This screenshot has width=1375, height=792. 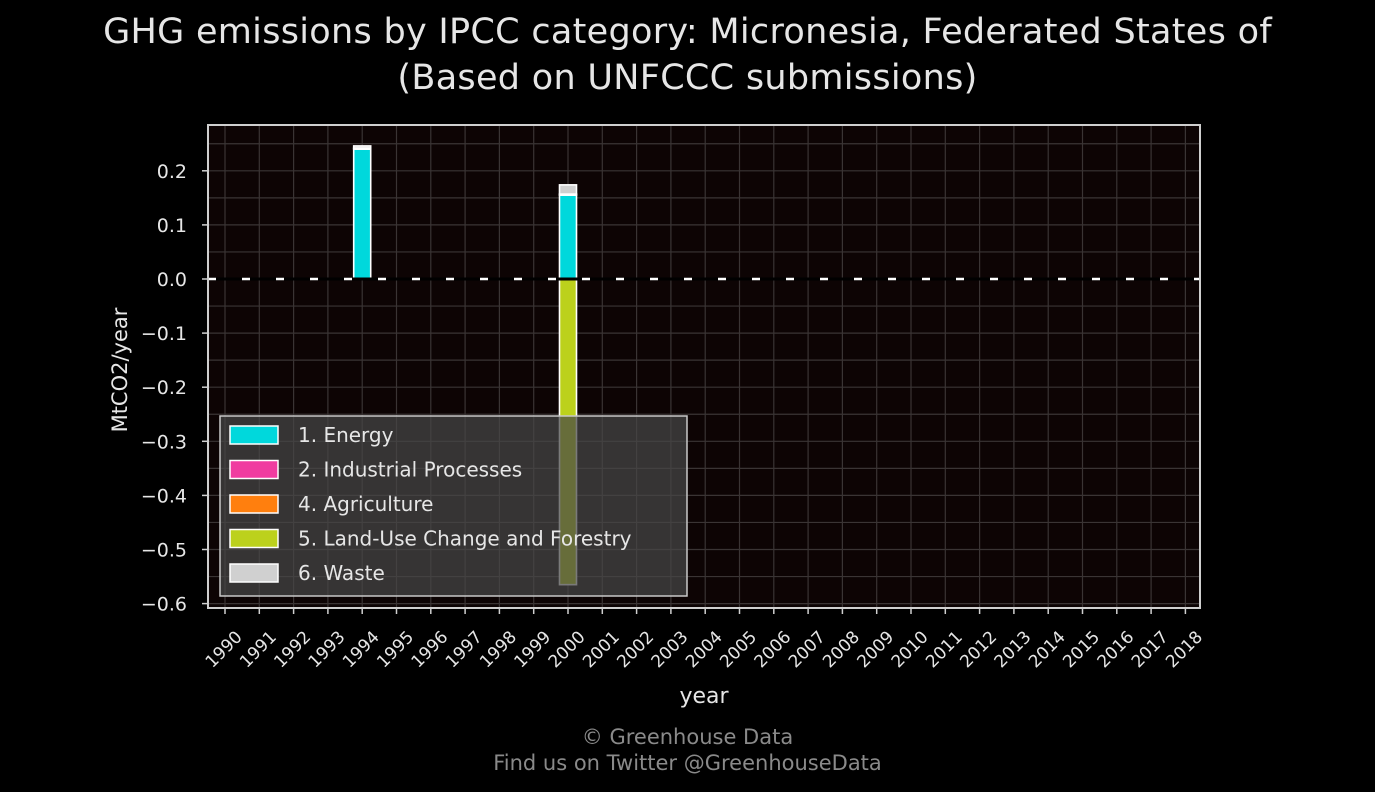 I want to click on x-tick-label: 2005, so click(x=738, y=649).